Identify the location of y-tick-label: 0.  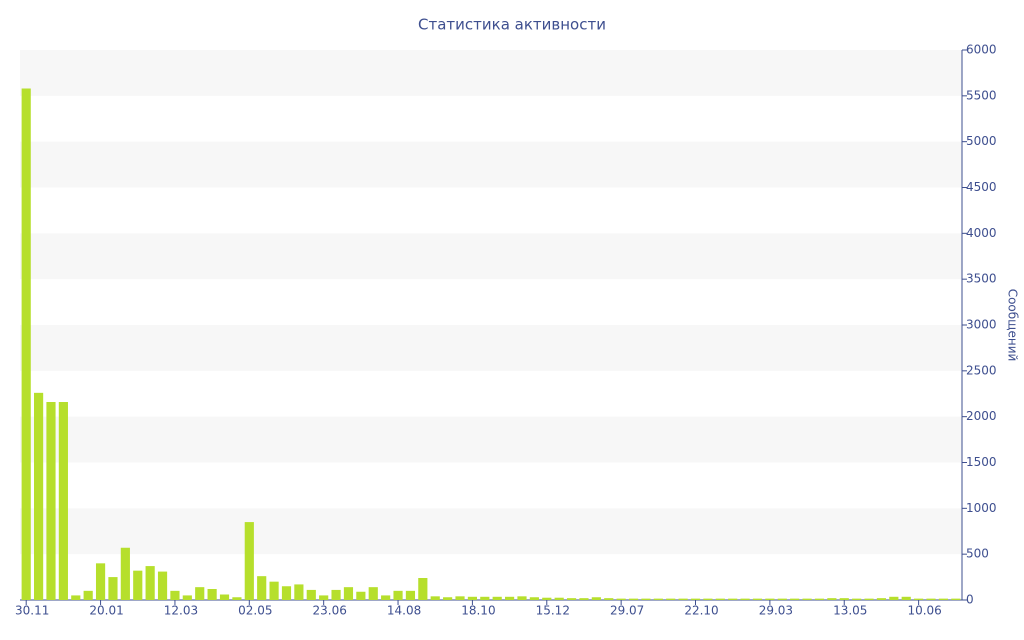
(970, 600).